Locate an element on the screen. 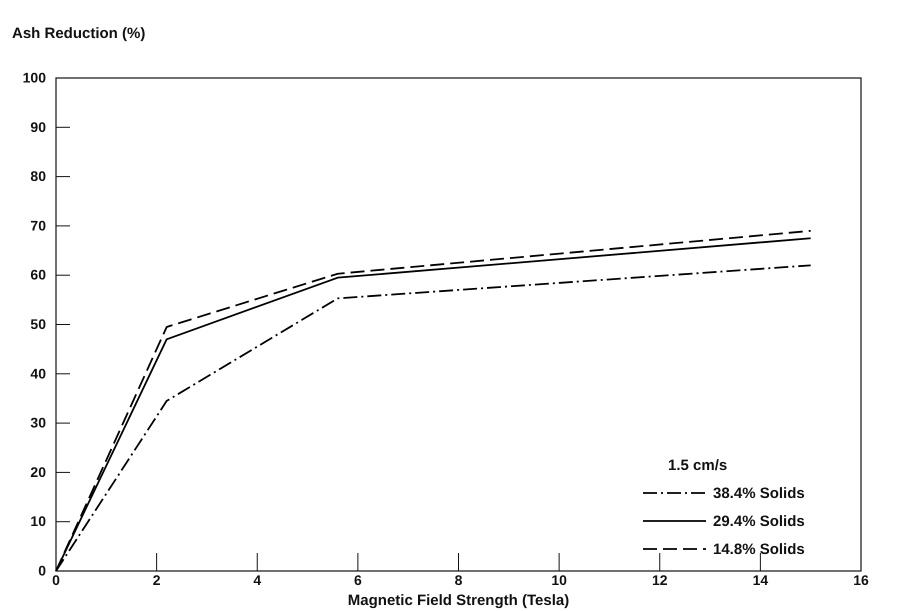 This screenshot has height=611, width=919. x-tick-label: 14 is located at coordinates (760, 580).